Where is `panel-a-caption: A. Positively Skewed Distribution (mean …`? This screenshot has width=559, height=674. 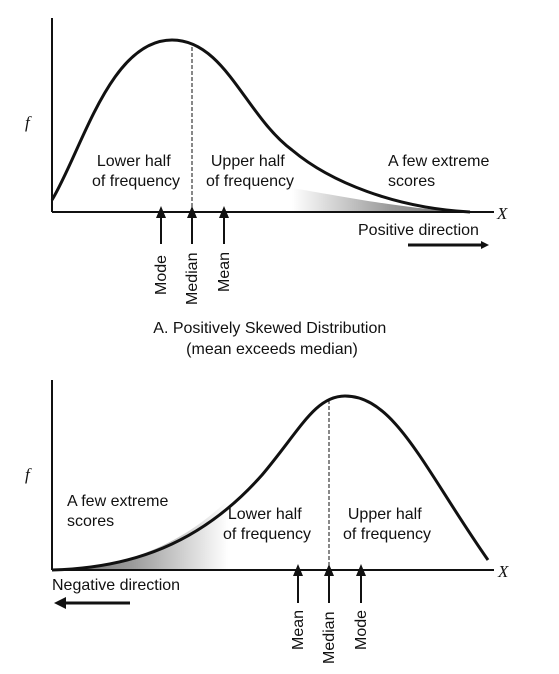
panel-a-caption: A. Positively Skewed Distribution (mean … is located at coordinates (271, 339).